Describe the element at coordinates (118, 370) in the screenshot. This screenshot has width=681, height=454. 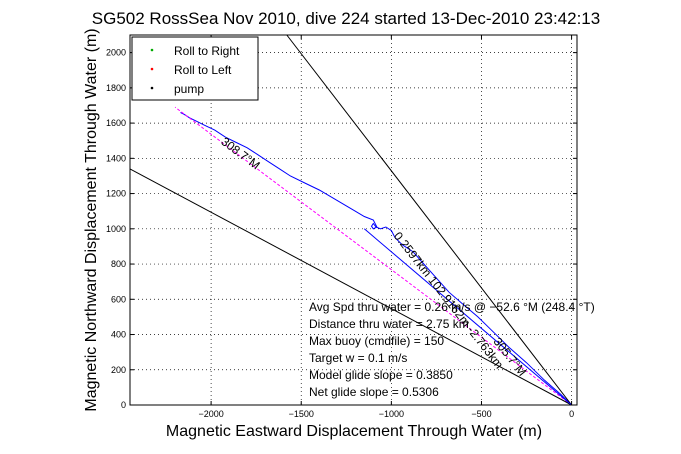
I see `y-tick-label-1: 200` at that location.